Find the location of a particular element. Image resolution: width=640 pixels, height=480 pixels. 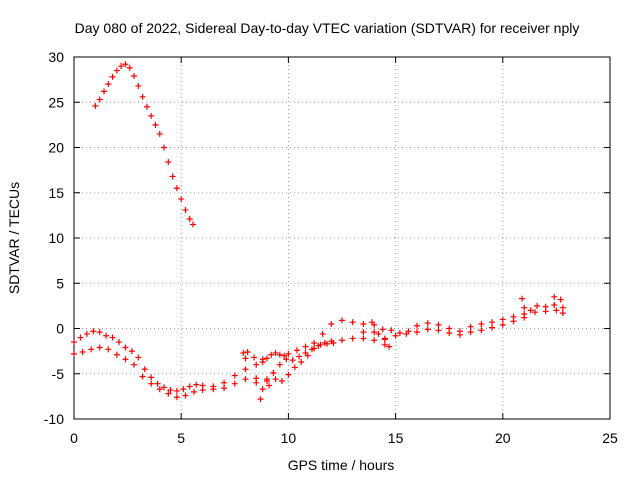

y-tick-label: 15 is located at coordinates (56, 193).